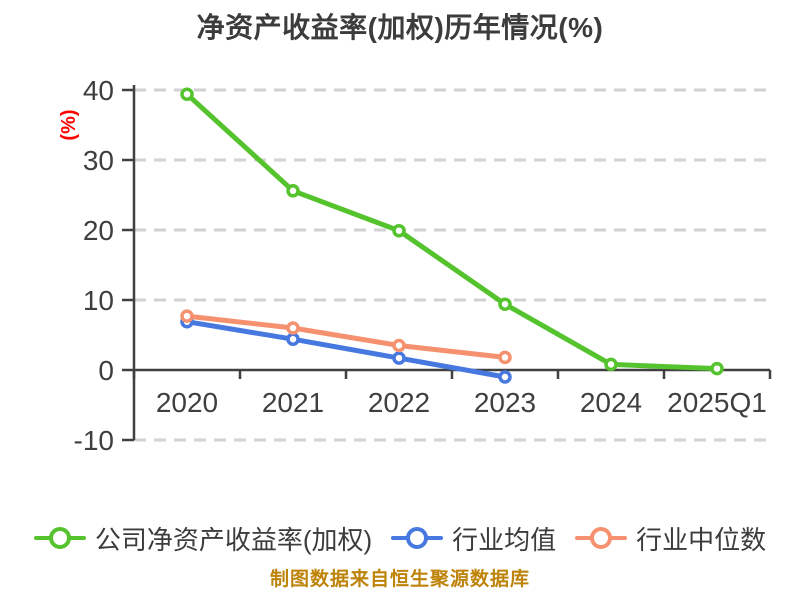 Image resolution: width=800 pixels, height=600 pixels. What do you see at coordinates (233, 539) in the screenshot?
I see `legend-label-company-roe: 公司净资产收益率(加权)` at bounding box center [233, 539].